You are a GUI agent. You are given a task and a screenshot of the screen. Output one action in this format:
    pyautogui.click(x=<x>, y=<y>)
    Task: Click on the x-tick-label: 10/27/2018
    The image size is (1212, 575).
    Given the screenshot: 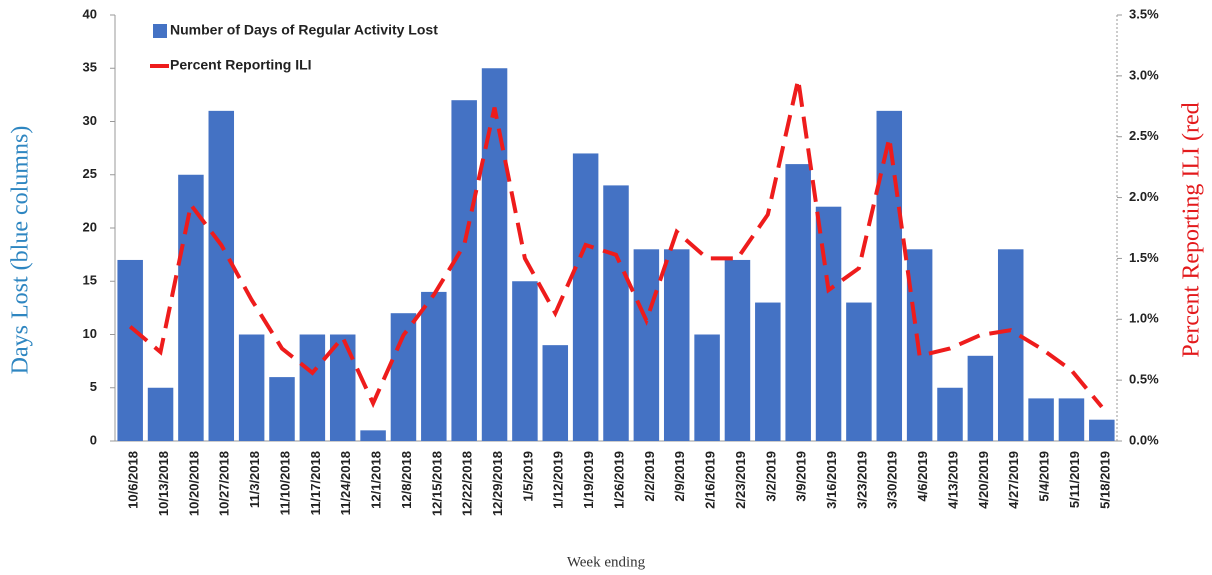 What is the action you would take?
    pyautogui.click(x=224, y=483)
    